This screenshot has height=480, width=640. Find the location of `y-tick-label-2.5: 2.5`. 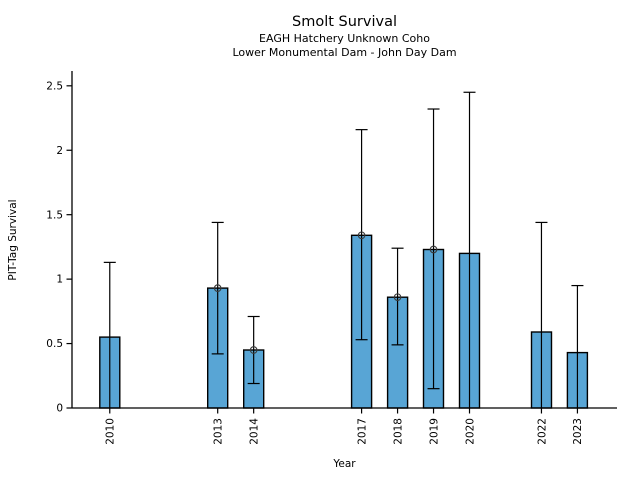

y-tick-label-2.5: 2.5 is located at coordinates (54, 86).